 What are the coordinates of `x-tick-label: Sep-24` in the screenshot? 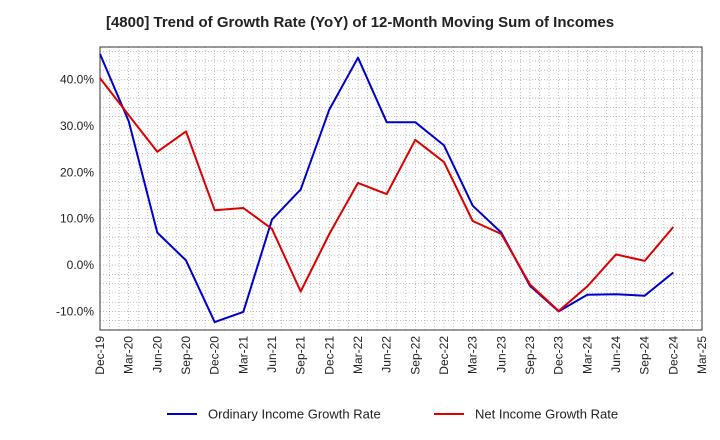 It's located at (645, 355).